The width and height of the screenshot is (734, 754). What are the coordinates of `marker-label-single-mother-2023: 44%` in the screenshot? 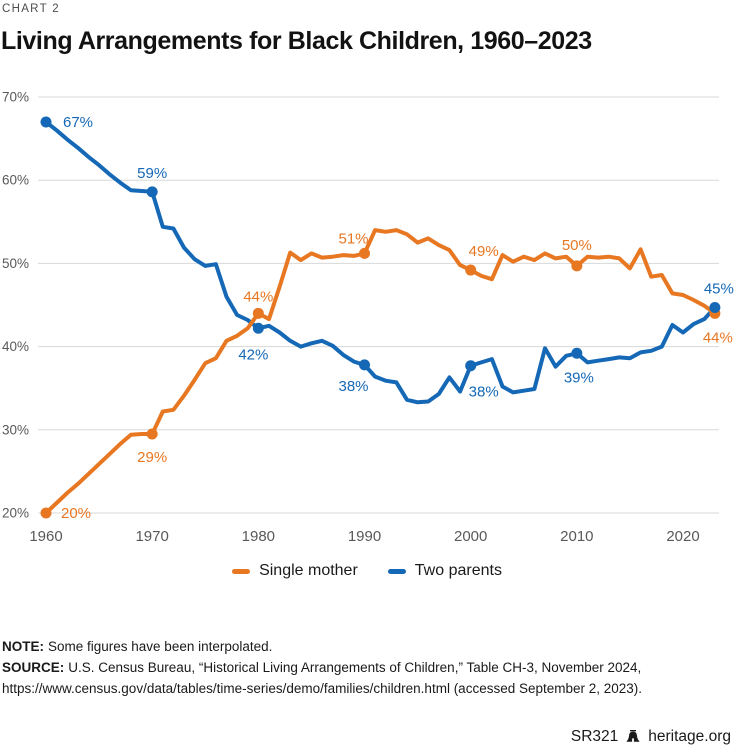 It's located at (718, 337).